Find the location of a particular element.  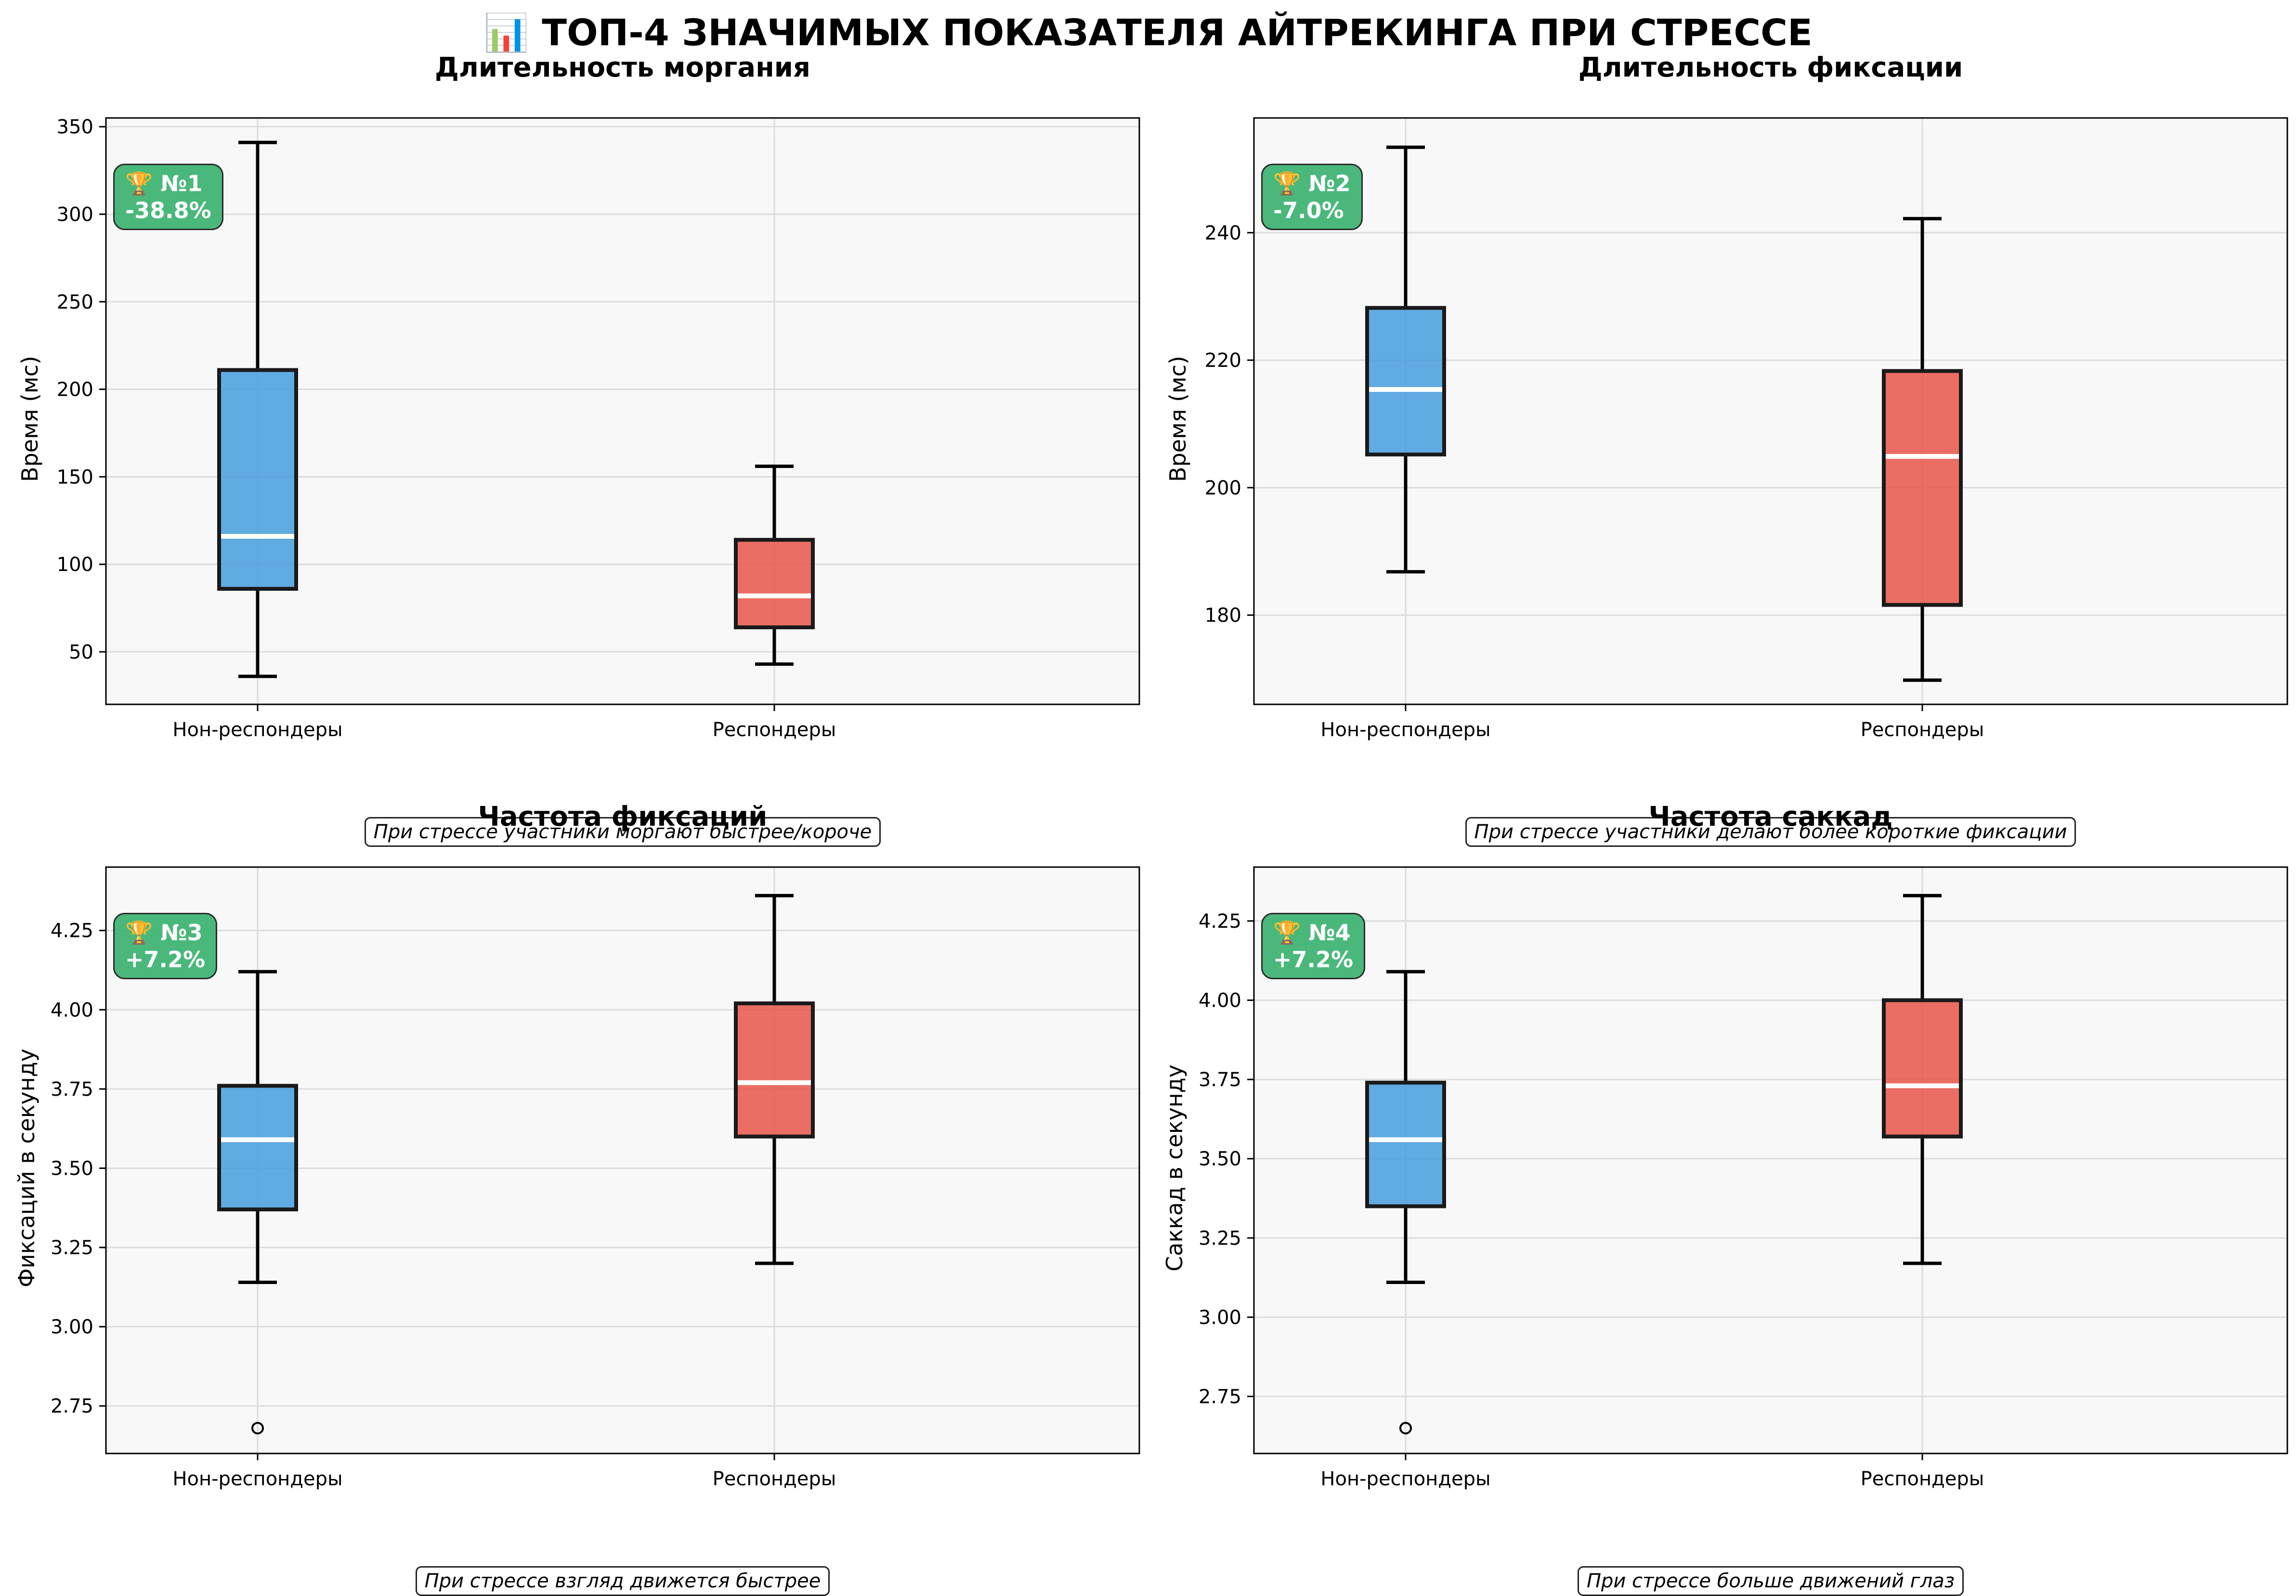

badge-change: -7.0% is located at coordinates (1308, 210).